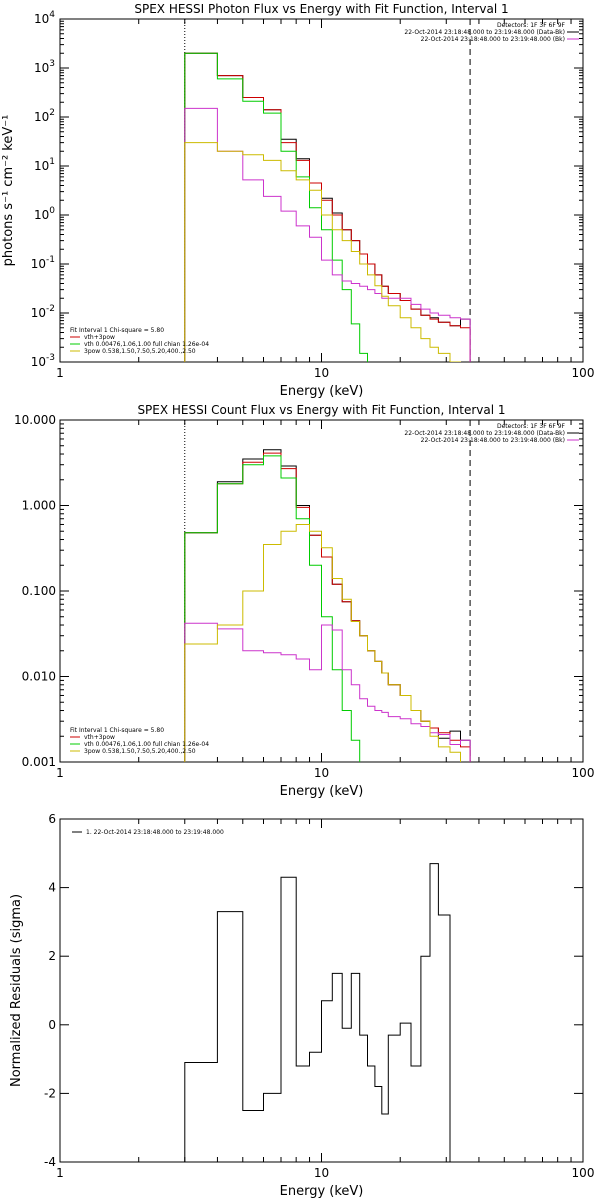 The width and height of the screenshot is (600, 1200). I want to click on y-tick-label: 10⁰, so click(44, 214).